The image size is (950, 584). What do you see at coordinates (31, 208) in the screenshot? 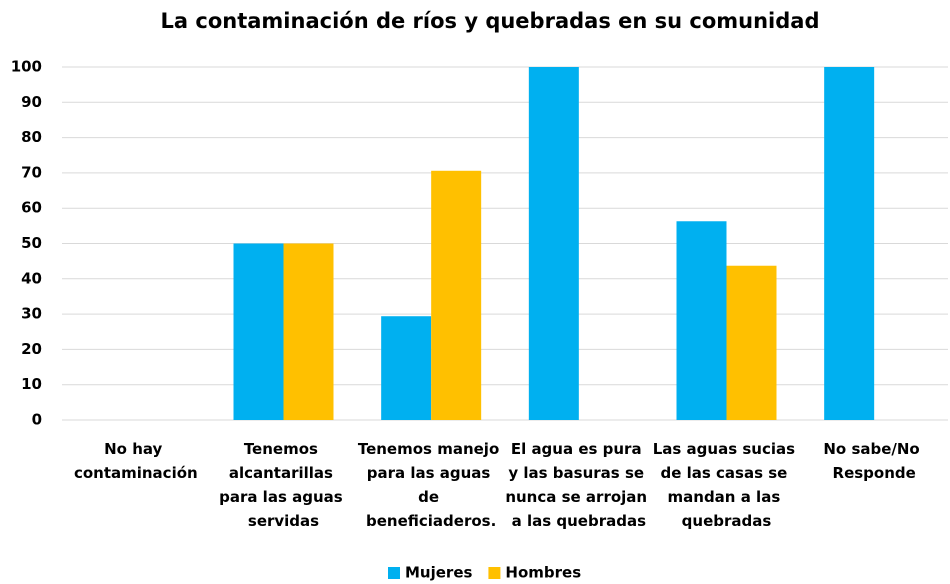
I see `y-tick-label: 60` at bounding box center [31, 208].